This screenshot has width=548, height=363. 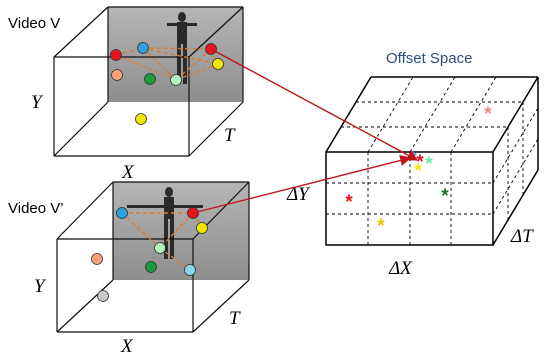 What do you see at coordinates (37, 102) in the screenshot?
I see `video-v-axis-y: Y` at bounding box center [37, 102].